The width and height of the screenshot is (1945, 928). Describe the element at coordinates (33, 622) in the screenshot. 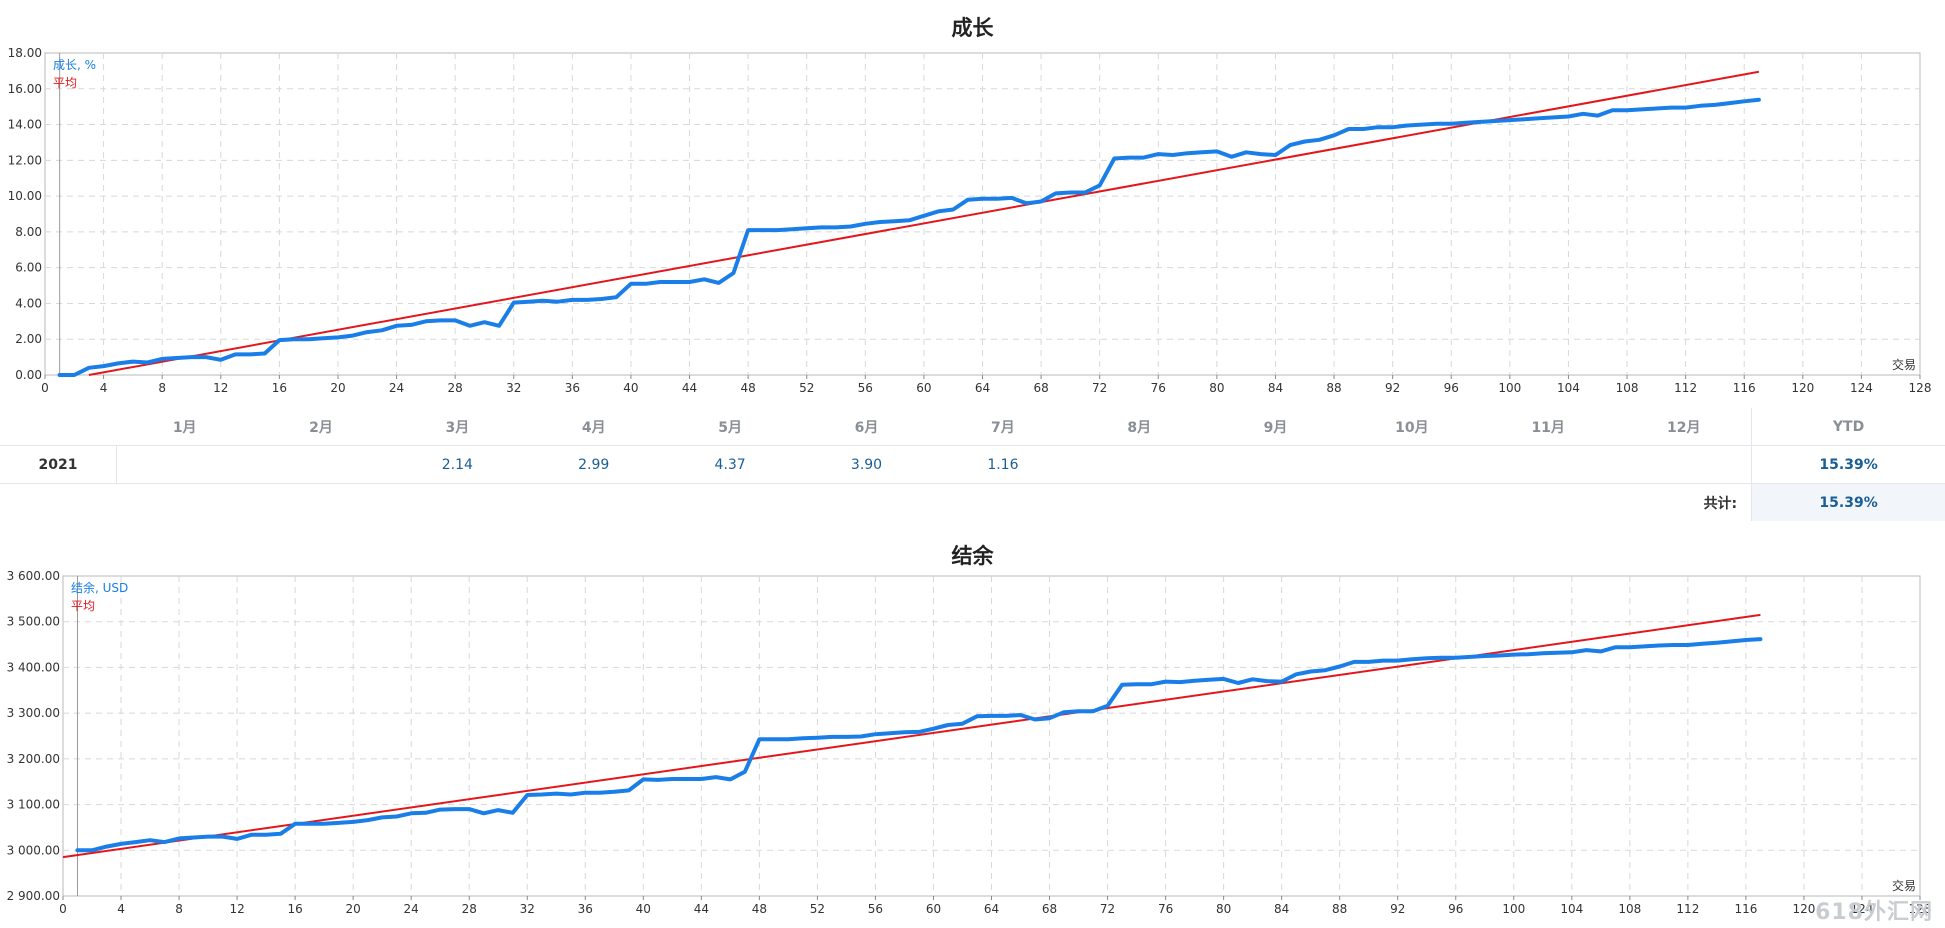

I see `y-tick-label: 3 500.00` at that location.